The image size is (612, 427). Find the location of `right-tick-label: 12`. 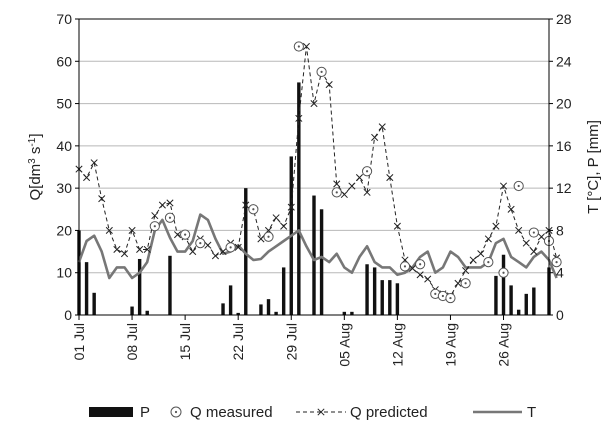

right-tick-label: 12 is located at coordinates (564, 188).